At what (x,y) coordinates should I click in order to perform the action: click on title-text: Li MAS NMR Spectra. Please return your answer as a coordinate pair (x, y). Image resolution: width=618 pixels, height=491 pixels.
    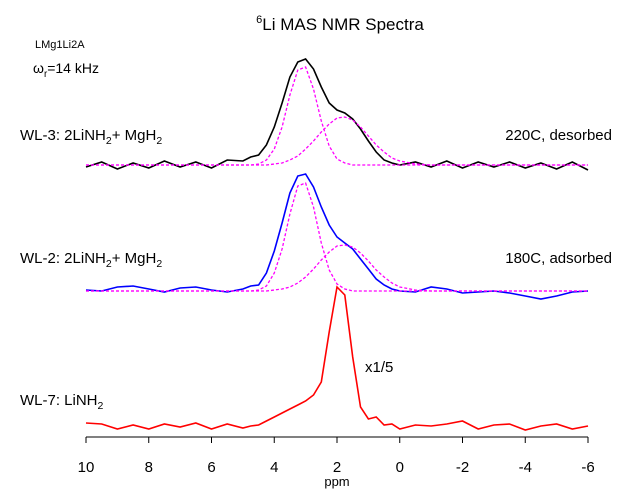
    Looking at the image, I should click on (343, 24).